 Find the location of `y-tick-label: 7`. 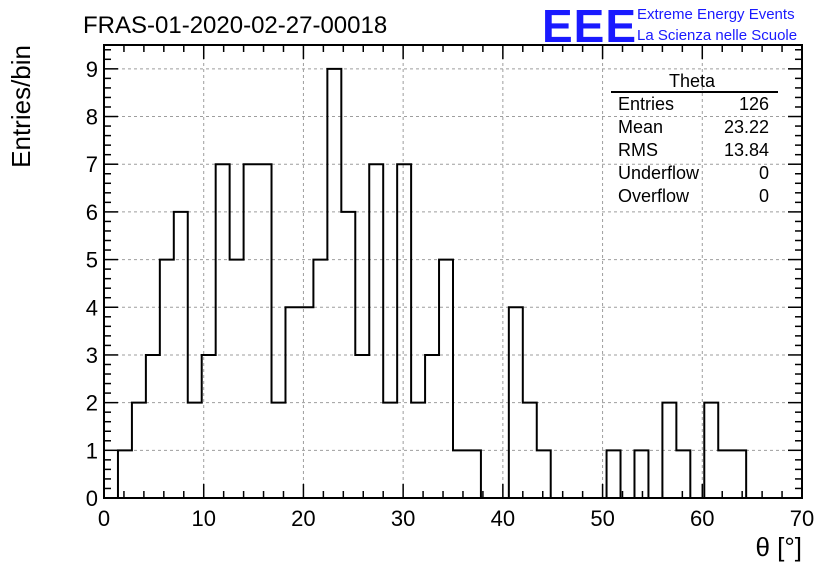

y-tick-label: 7 is located at coordinates (92, 164).